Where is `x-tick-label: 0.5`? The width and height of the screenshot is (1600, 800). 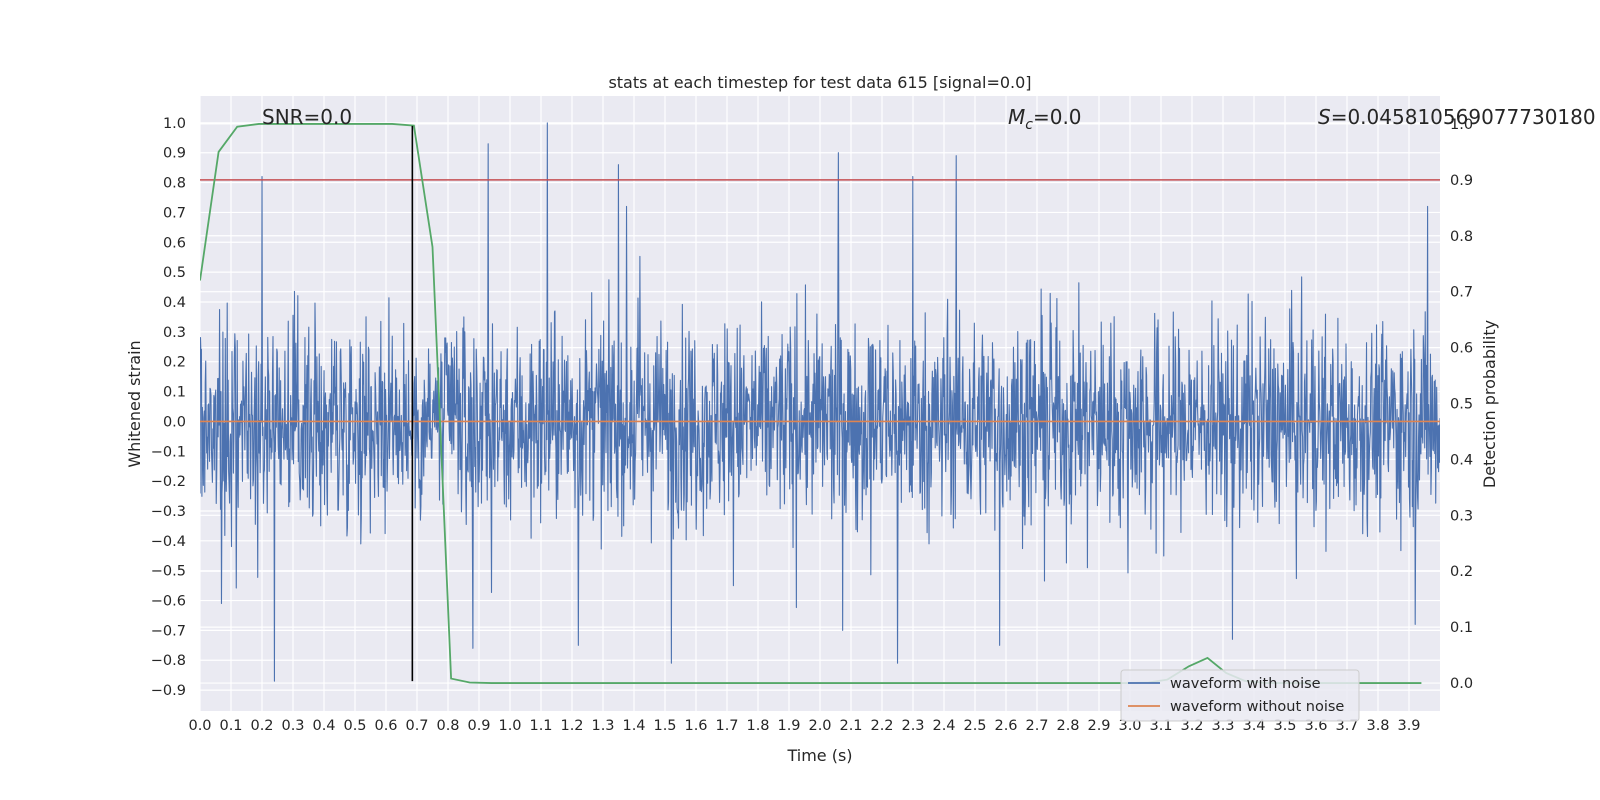
x-tick-label: 0.5 is located at coordinates (354, 726).